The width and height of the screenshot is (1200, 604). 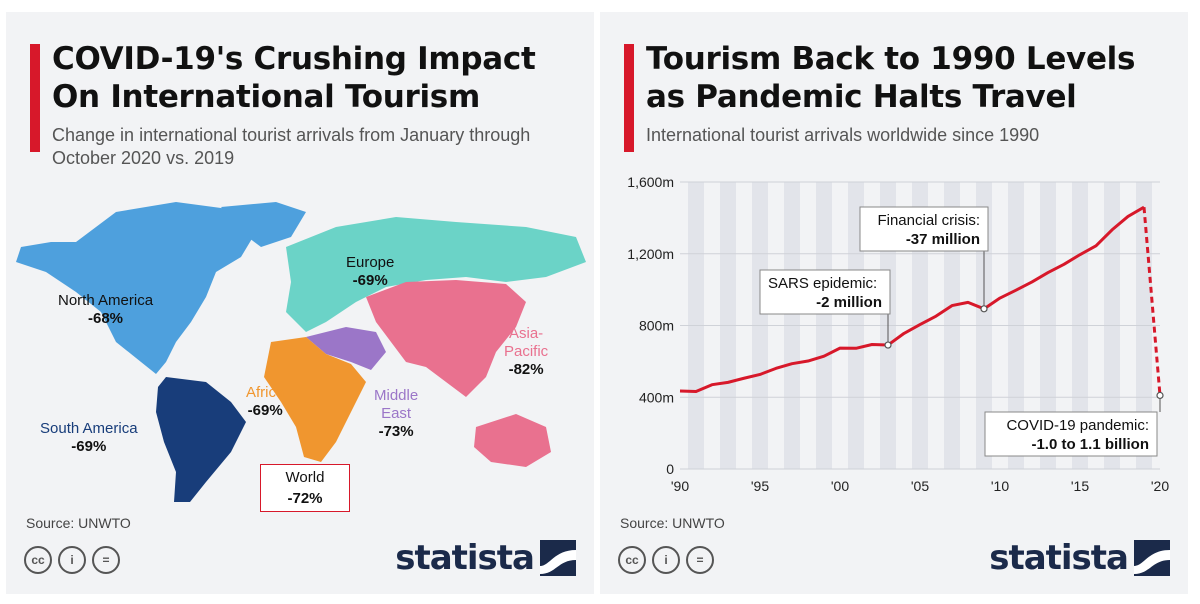 What do you see at coordinates (370, 262) in the screenshot?
I see `region-name: Europe` at bounding box center [370, 262].